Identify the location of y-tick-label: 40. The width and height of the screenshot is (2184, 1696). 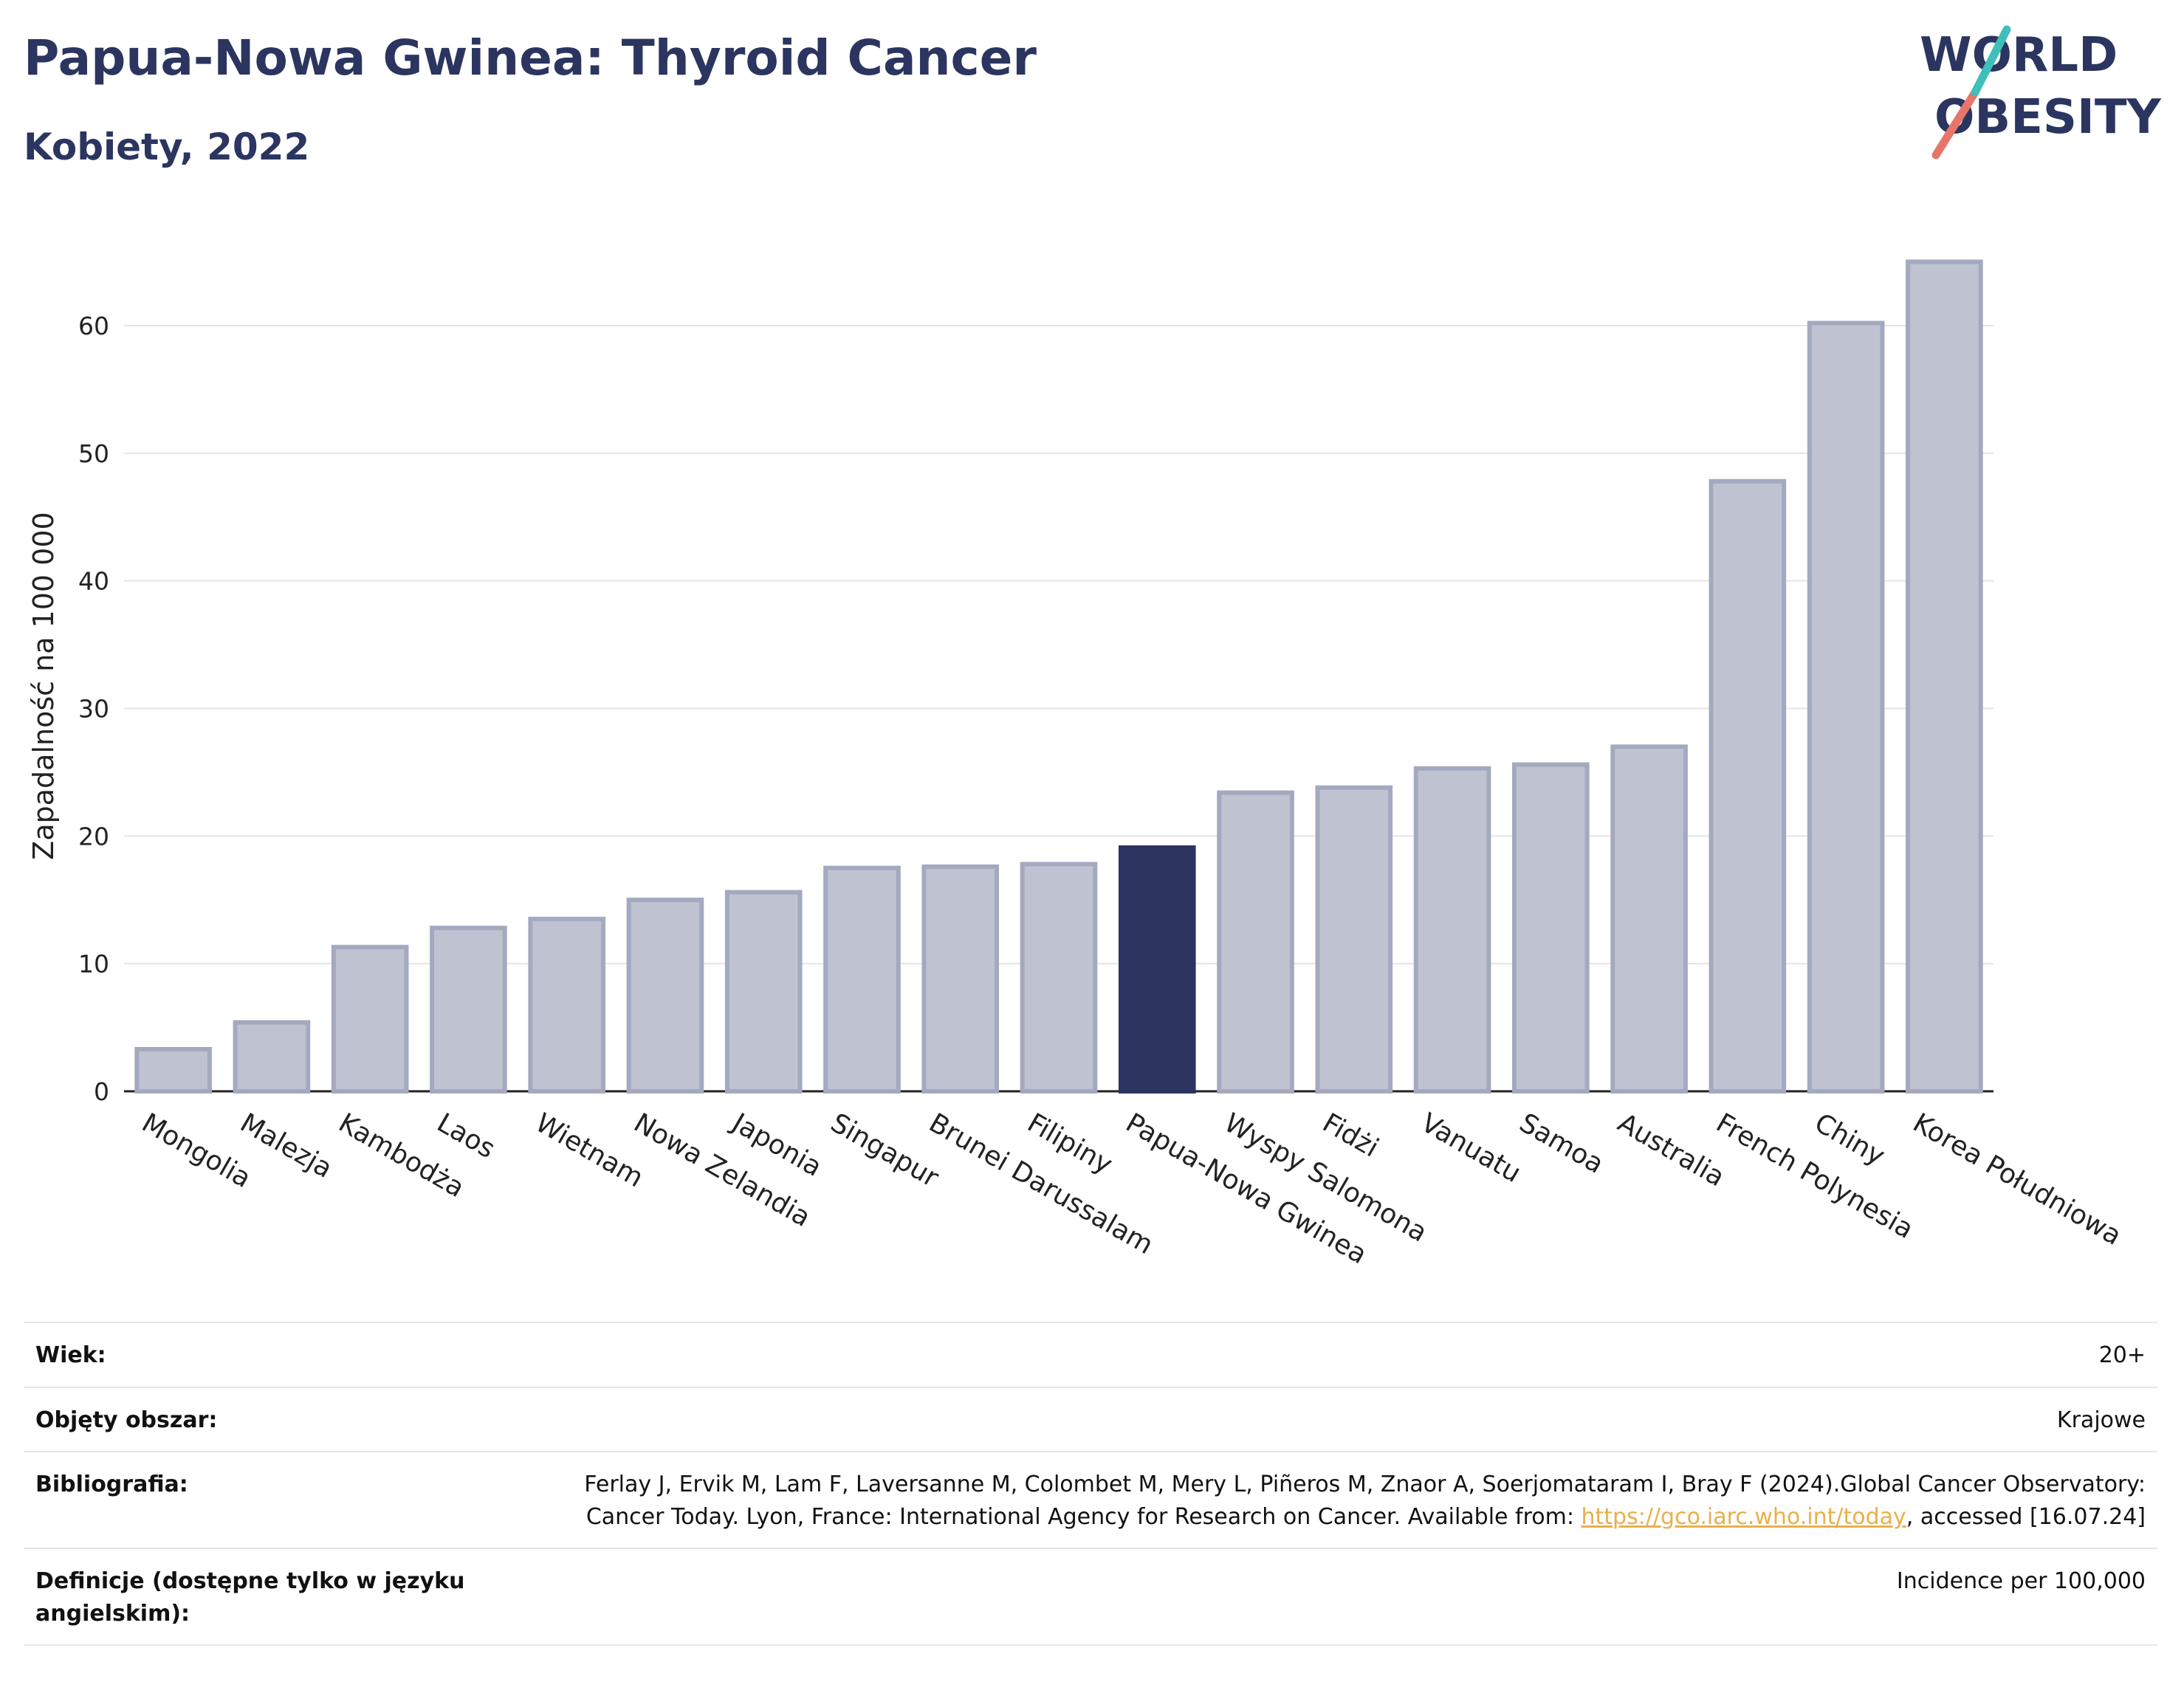
(94, 581).